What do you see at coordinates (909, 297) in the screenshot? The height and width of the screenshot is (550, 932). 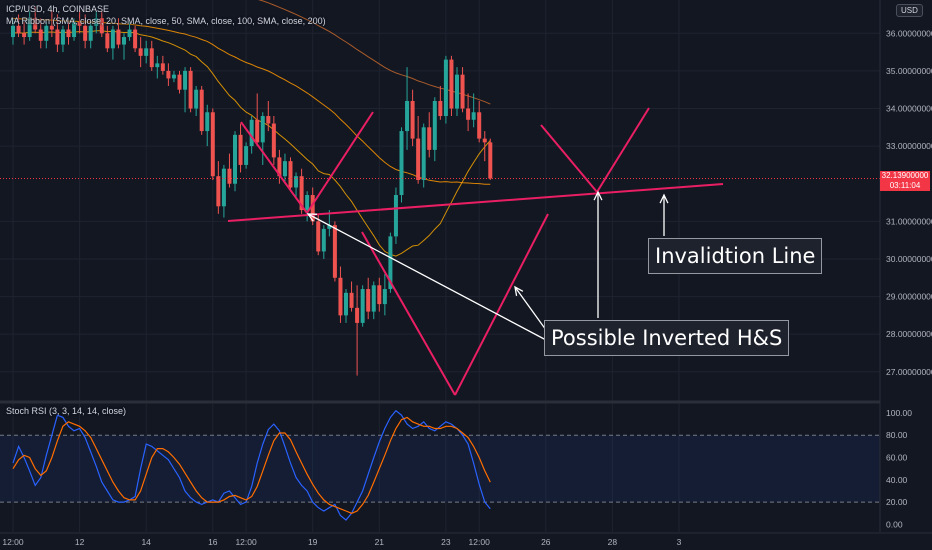 I see `price-tick-label: 29.00000000` at bounding box center [909, 297].